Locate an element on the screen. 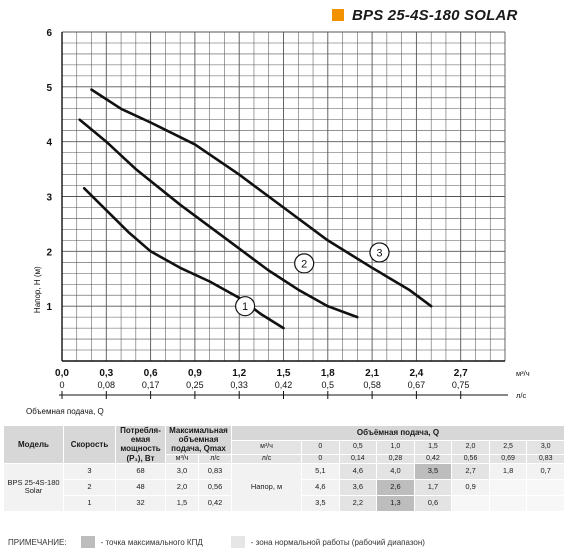 The height and width of the screenshot is (556, 570). flow-ls-value: 0,28 is located at coordinates (395, 458).